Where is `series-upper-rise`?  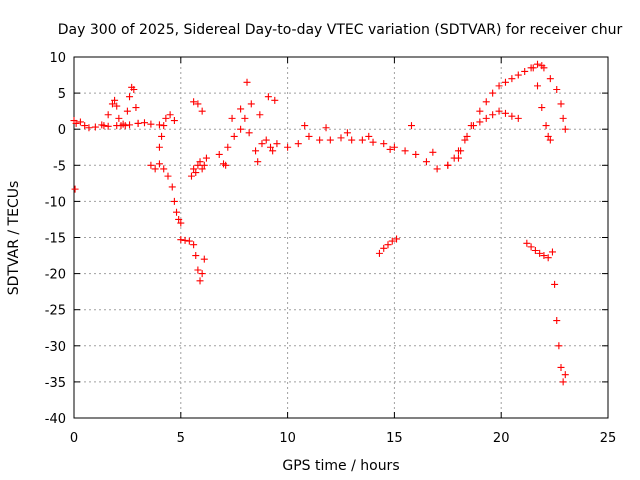 series-upper-rise is located at coordinates (500, 107).